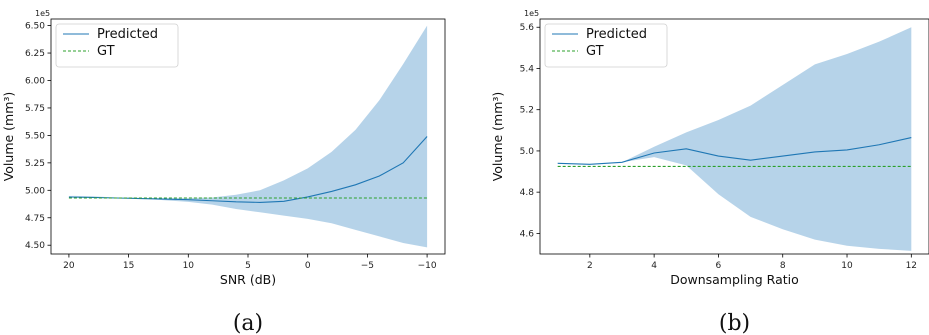  Describe the element at coordinates (35, 27) in the screenshot. I see `y-tick-label: 6.50` at that location.